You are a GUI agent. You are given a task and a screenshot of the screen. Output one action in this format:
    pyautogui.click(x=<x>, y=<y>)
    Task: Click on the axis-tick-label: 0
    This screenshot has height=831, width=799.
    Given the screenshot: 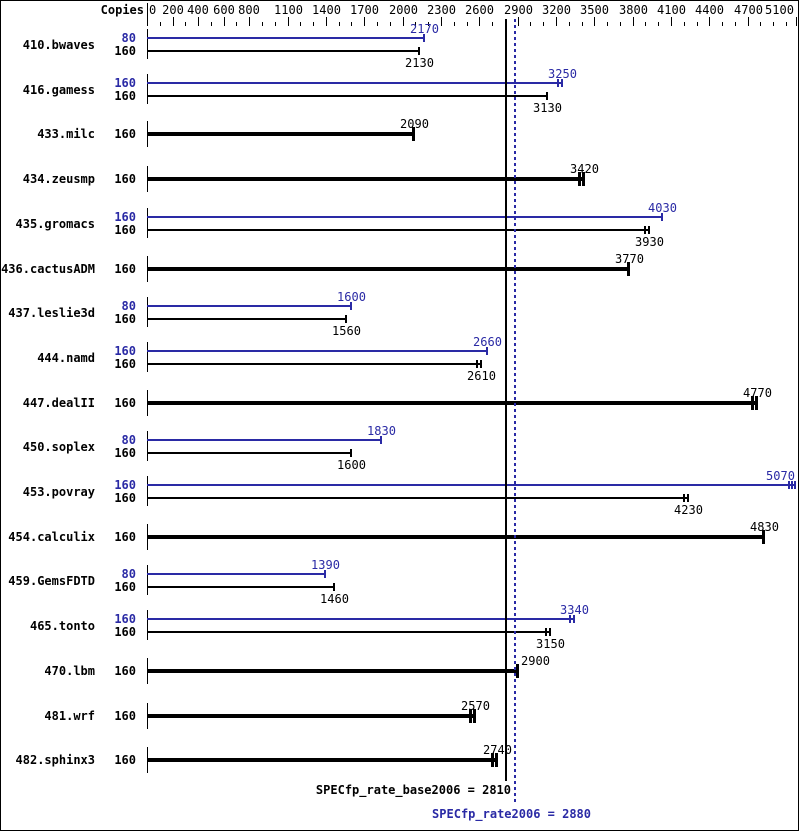 What is the action you would take?
    pyautogui.click(x=153, y=10)
    